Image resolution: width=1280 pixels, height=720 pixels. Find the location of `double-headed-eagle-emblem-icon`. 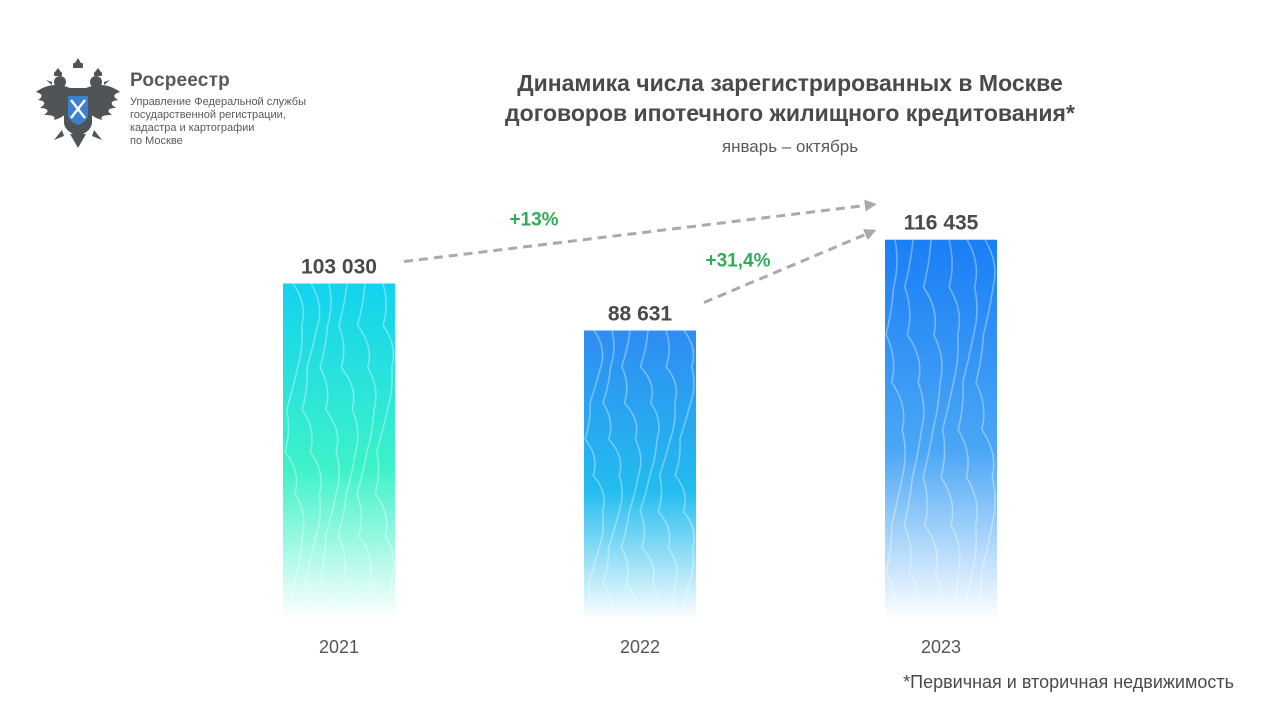

double-headed-eagle-emblem-icon is located at coordinates (78, 103).